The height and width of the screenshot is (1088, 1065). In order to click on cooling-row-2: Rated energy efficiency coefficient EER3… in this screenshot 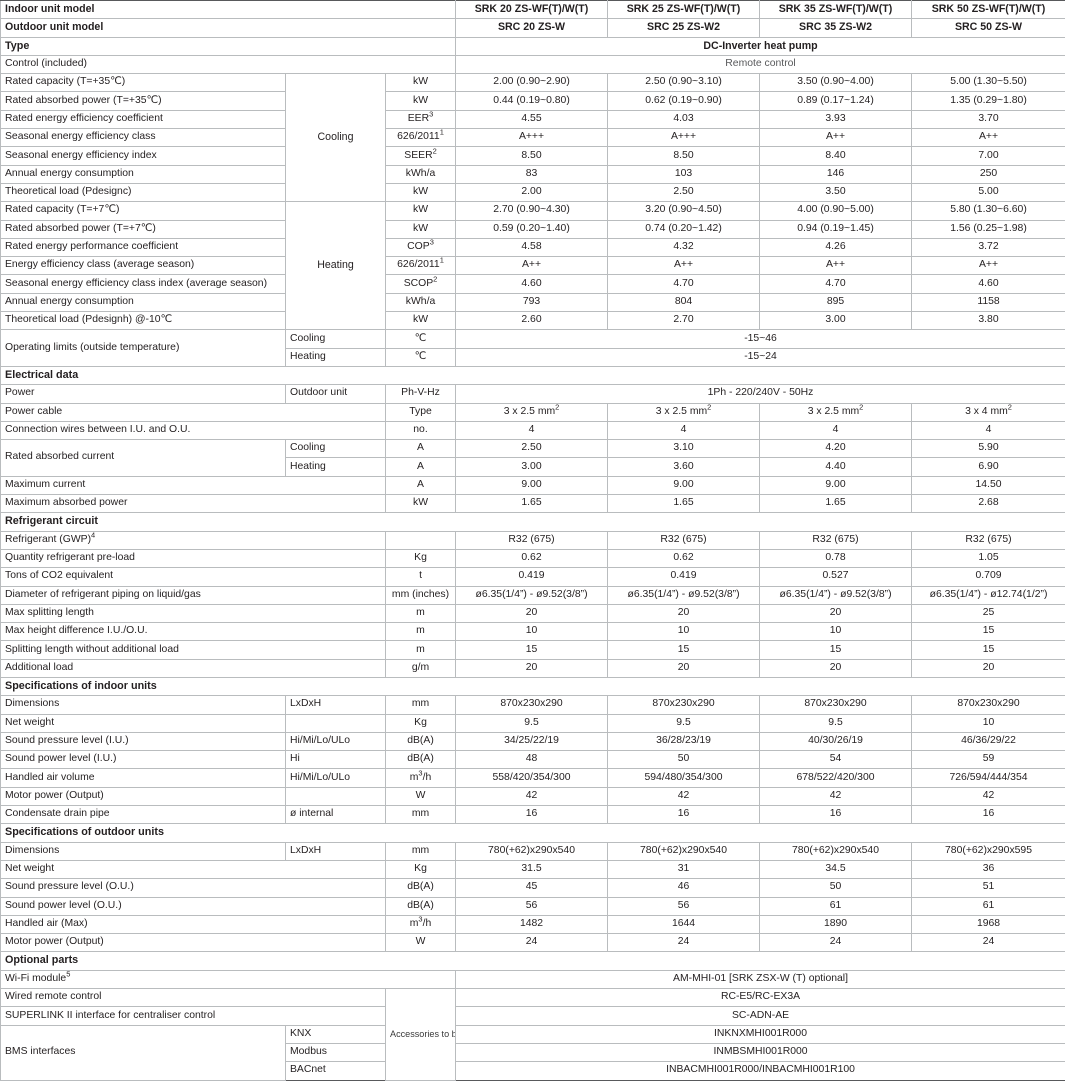, I will do `click(532, 119)`.